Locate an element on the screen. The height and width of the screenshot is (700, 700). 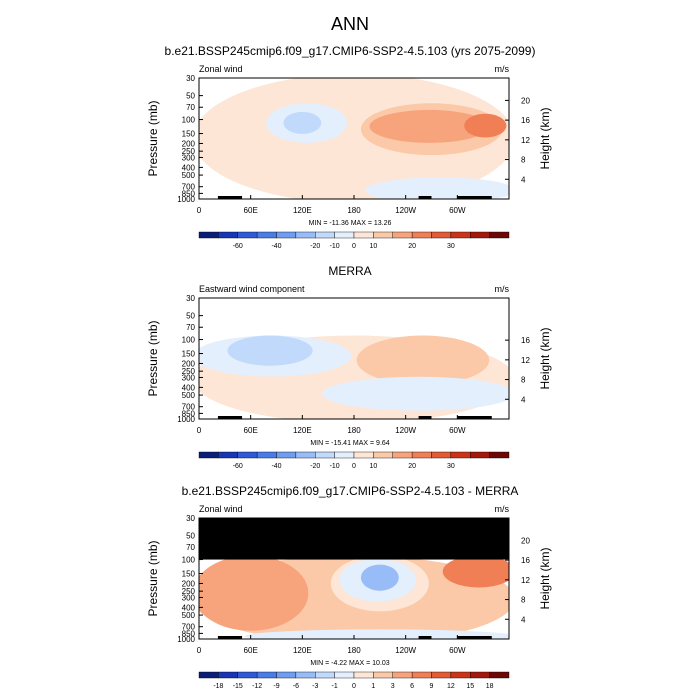
colorbar-label: -18 is located at coordinates (218, 686).